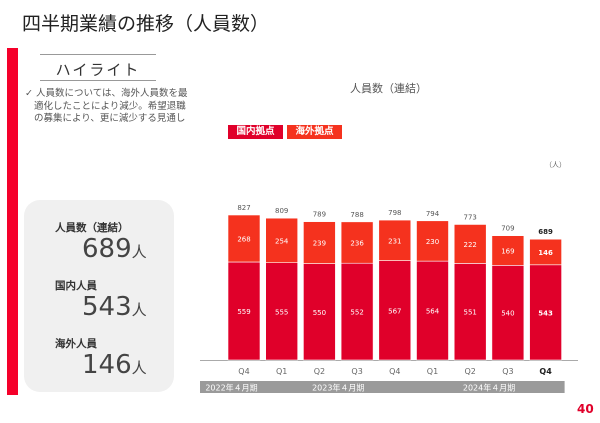 The width and height of the screenshot is (600, 423). I want to click on kpi-label-domestic: 国内人員, so click(76, 286).